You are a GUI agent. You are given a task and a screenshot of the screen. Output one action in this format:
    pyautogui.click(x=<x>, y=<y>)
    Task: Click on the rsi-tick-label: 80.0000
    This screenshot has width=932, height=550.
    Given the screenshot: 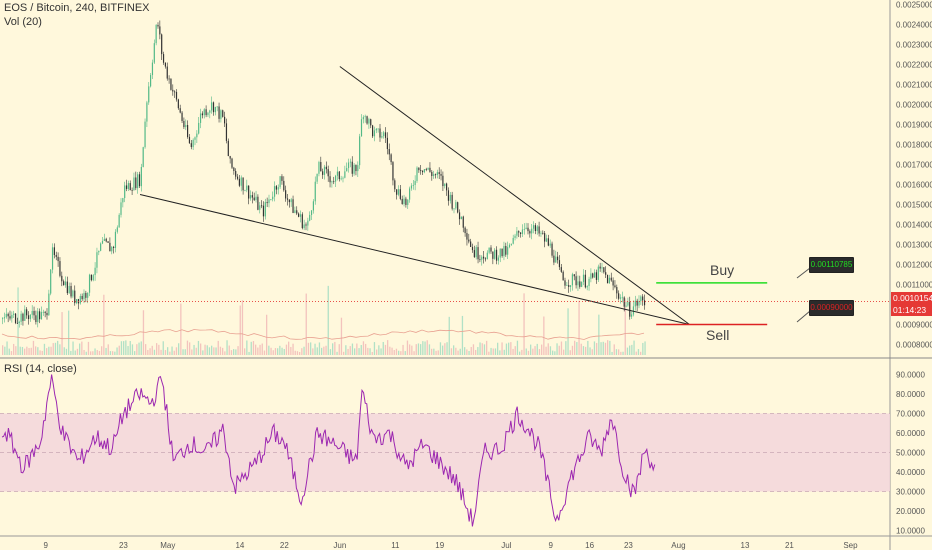 What is the action you would take?
    pyautogui.click(x=910, y=394)
    